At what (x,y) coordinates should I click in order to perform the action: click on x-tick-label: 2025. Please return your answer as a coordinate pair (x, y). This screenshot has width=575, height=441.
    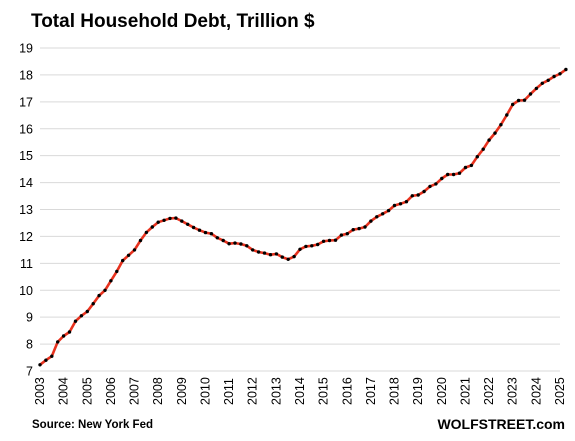
    Looking at the image, I should click on (560, 391).